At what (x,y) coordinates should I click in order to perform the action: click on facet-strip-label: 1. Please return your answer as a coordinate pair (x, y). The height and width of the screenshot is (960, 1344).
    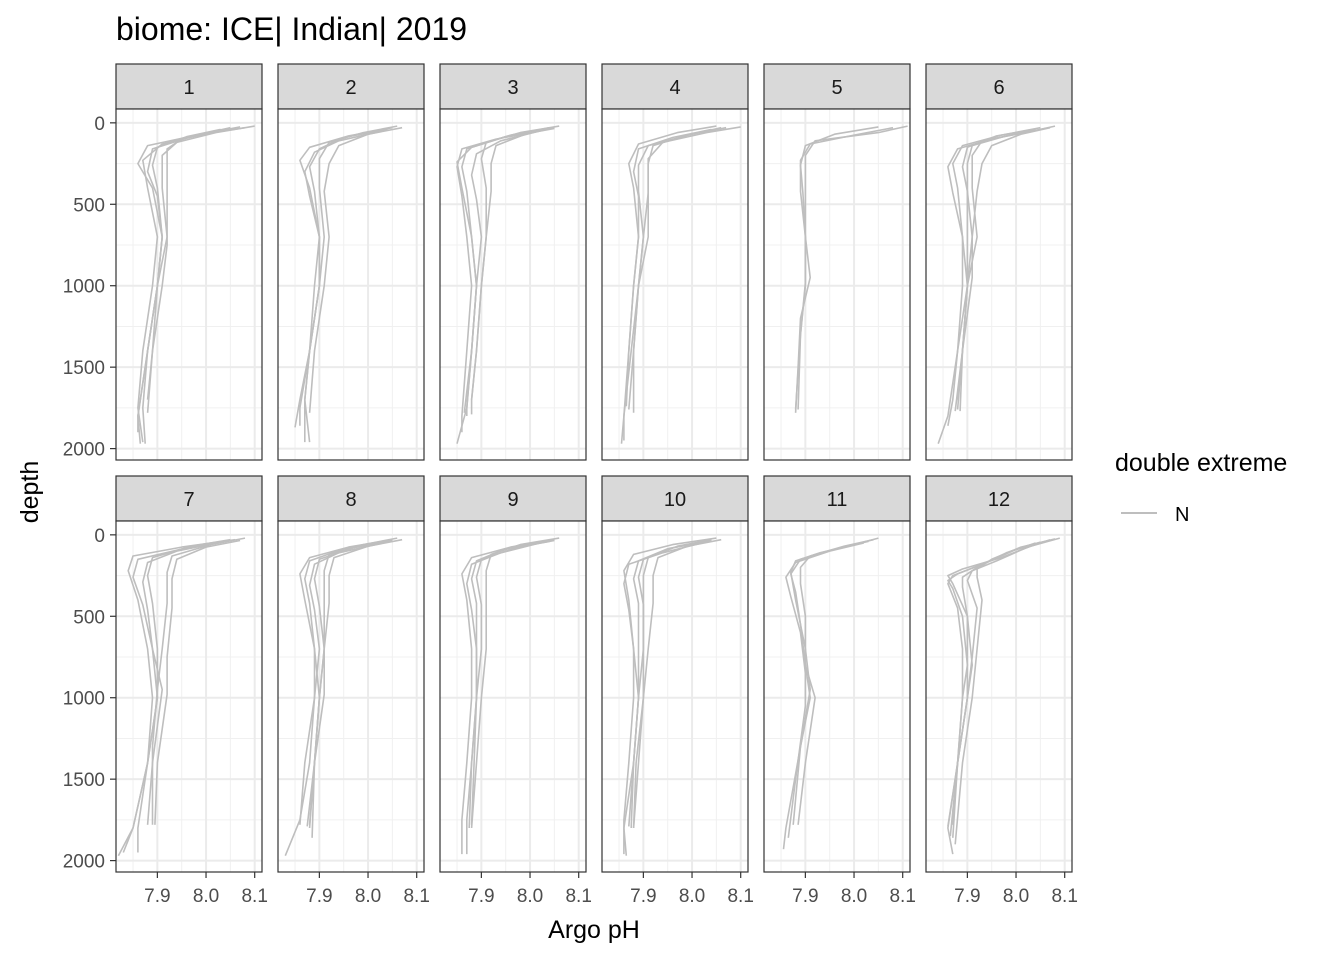
    Looking at the image, I should click on (188, 88).